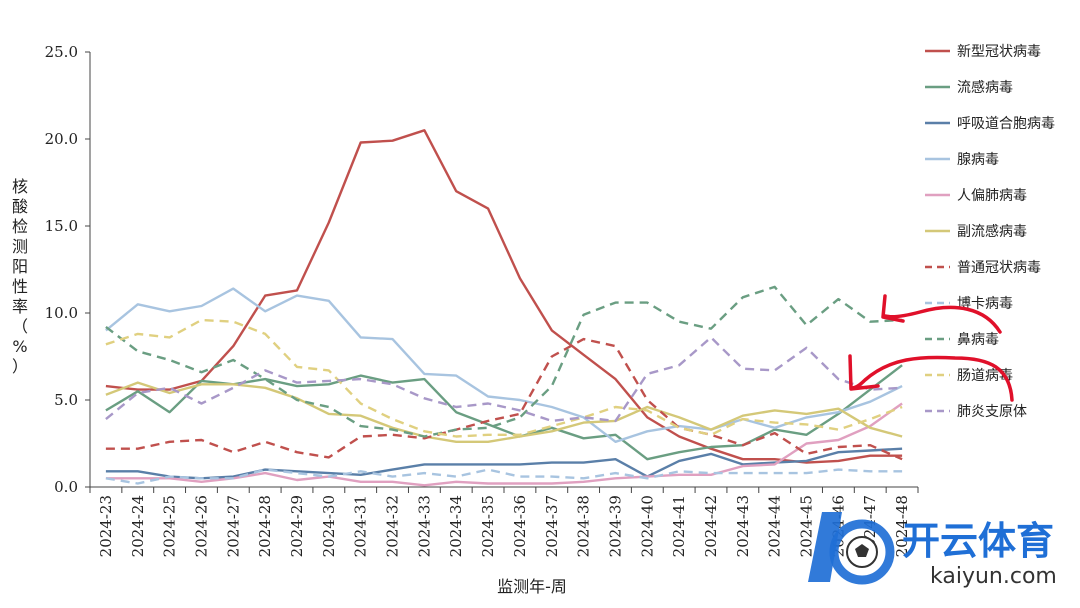  I want to click on x-tick-label: 2024-28, so click(265, 526).